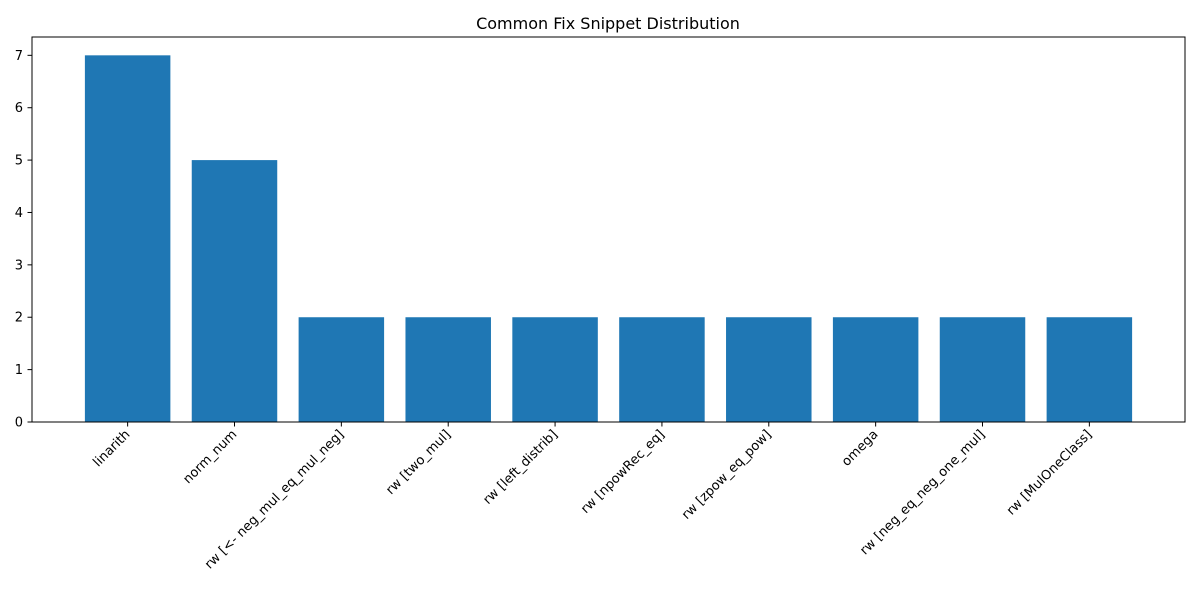  What do you see at coordinates (608, 23) in the screenshot?
I see `chart-title: Common Fix Snippet Distribution` at bounding box center [608, 23].